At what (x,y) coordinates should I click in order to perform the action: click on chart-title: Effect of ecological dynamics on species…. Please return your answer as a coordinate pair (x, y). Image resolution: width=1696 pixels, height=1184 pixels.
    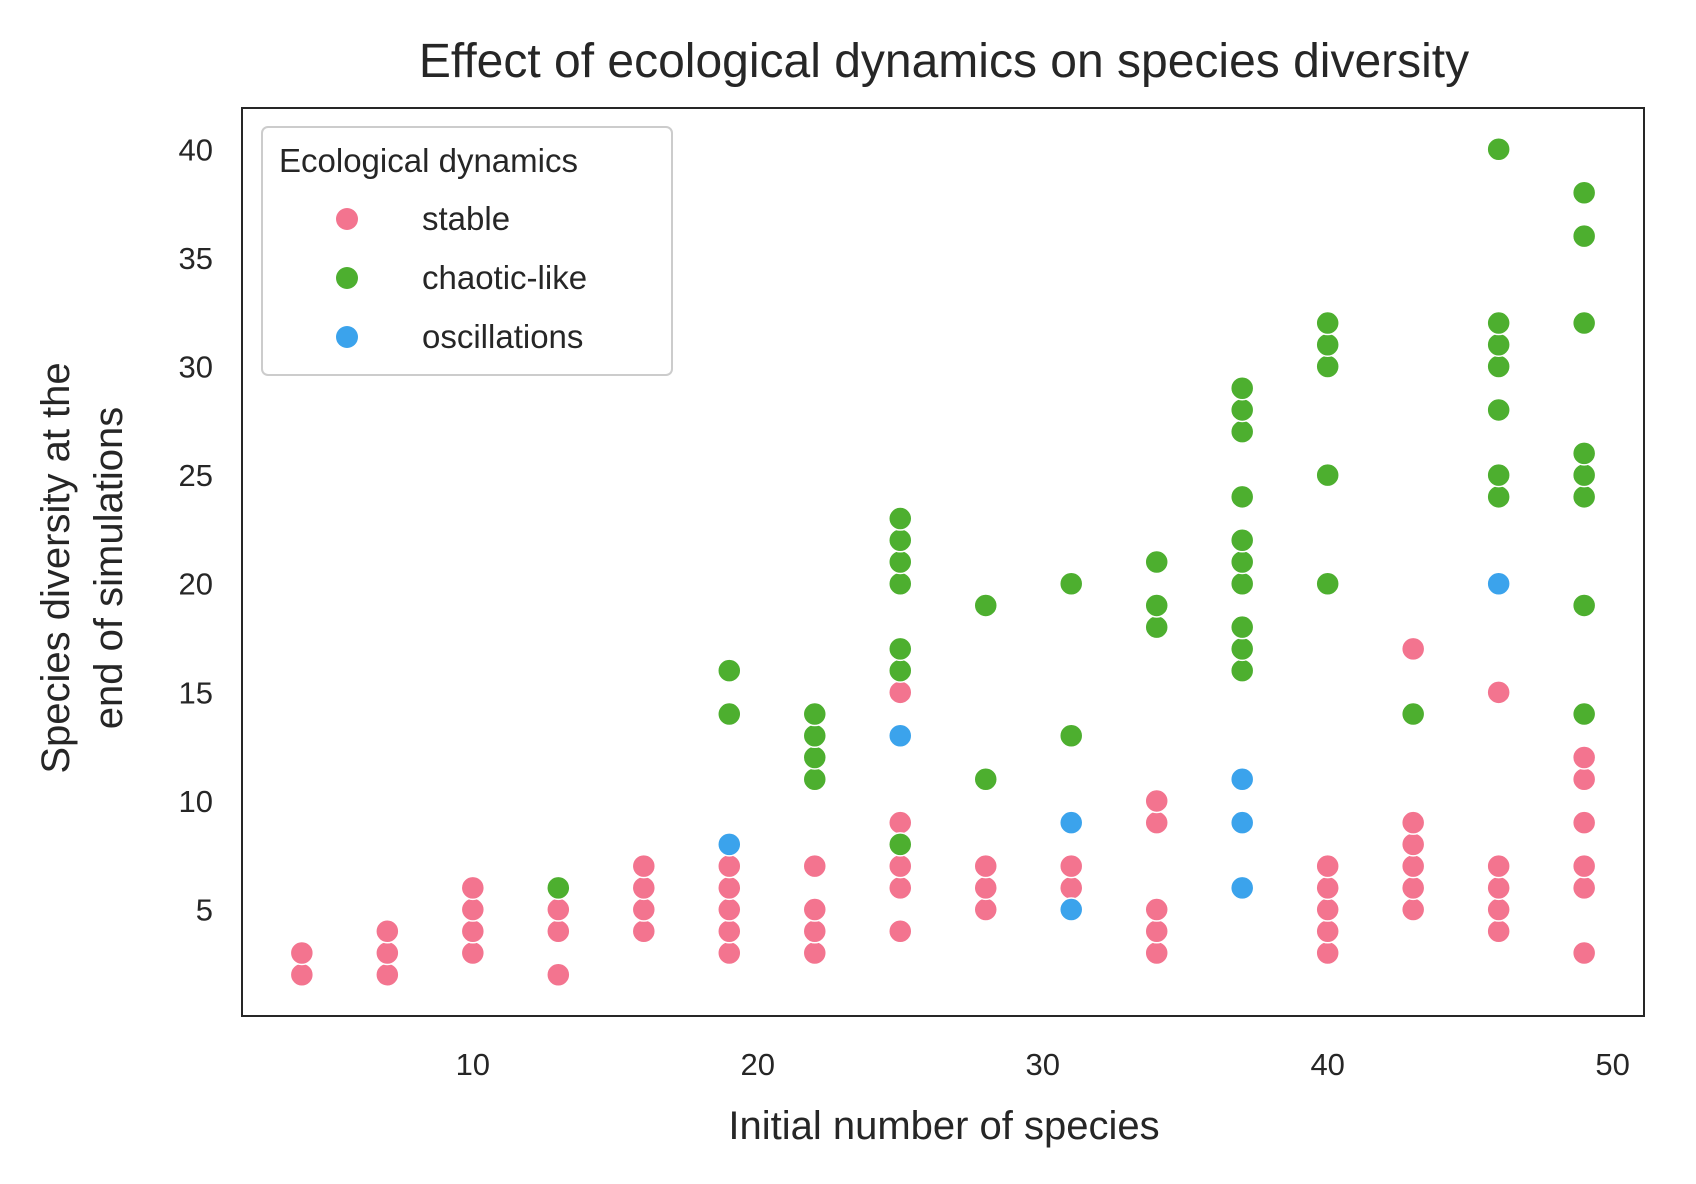
    Looking at the image, I should click on (944, 61).